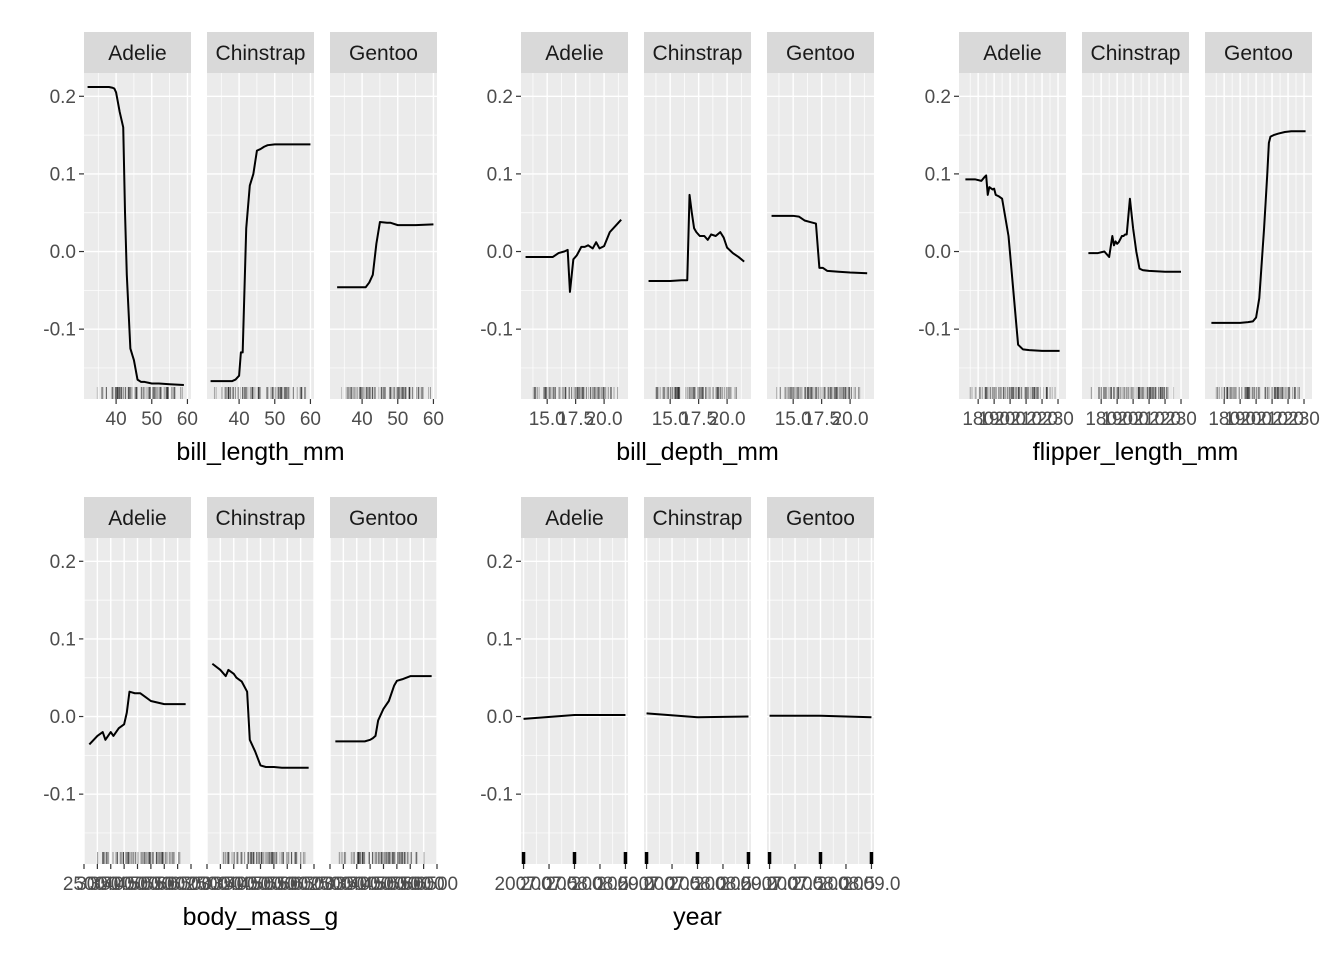  Describe the element at coordinates (1224, 419) in the screenshot. I see `x-tick-label: 180` at that location.